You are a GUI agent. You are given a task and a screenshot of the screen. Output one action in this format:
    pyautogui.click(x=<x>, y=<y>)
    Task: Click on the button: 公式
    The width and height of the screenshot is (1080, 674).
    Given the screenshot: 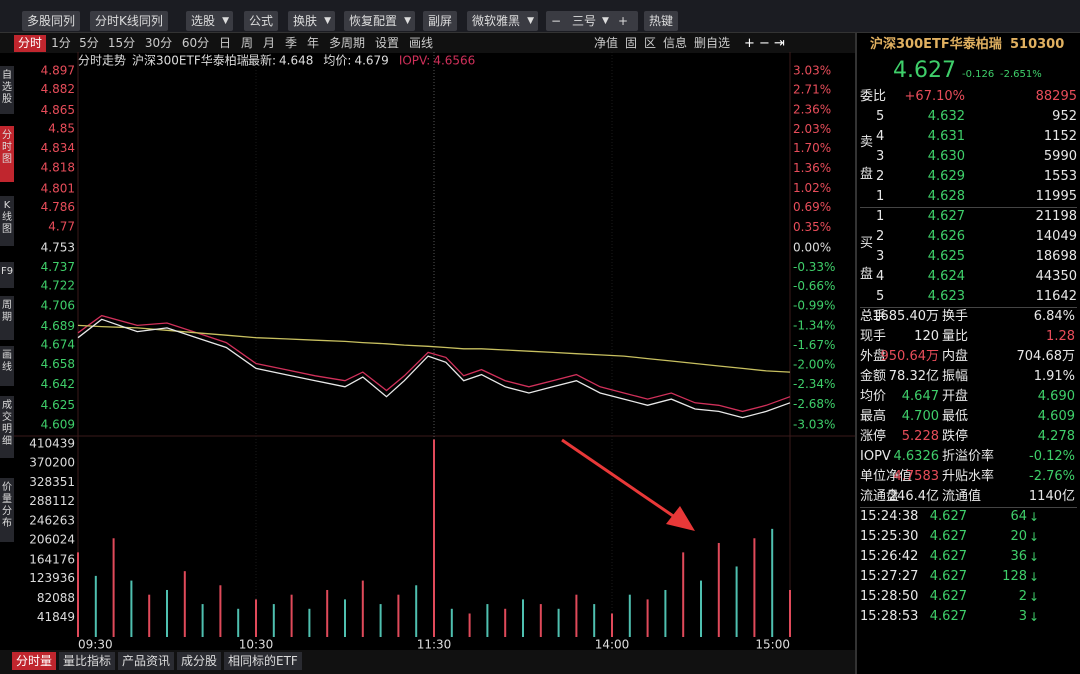 What is the action you would take?
    pyautogui.click(x=261, y=21)
    